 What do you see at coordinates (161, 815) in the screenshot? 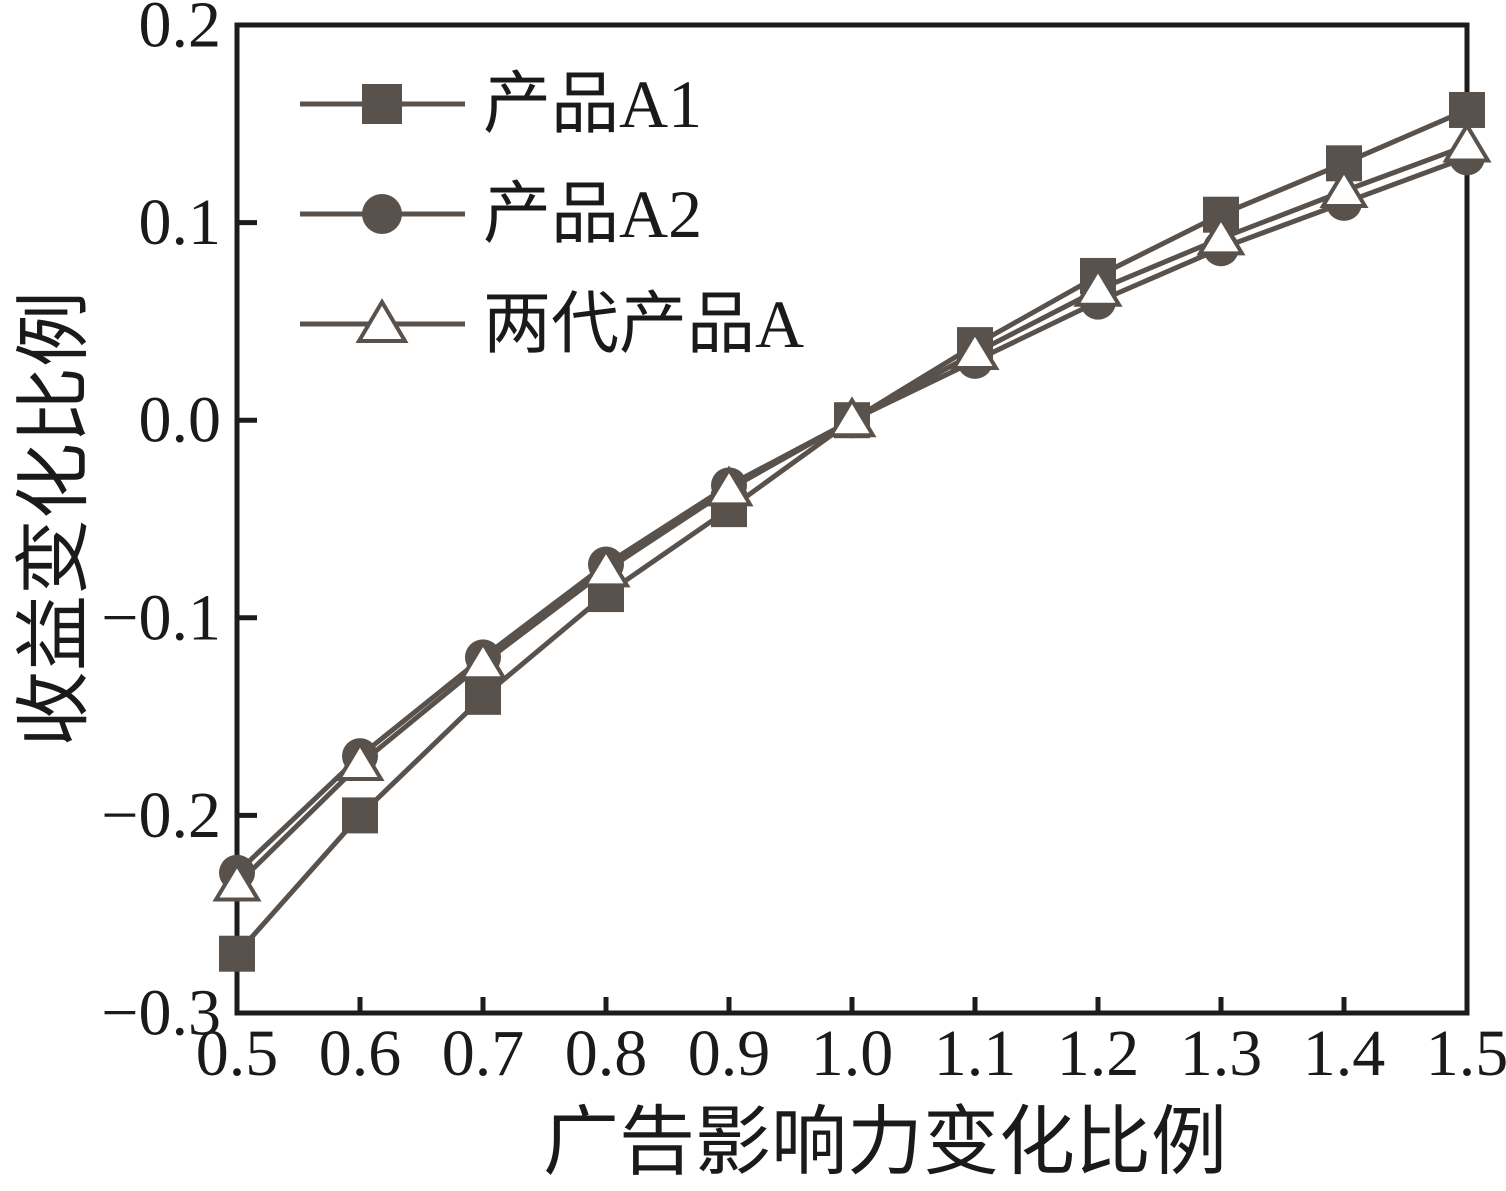
I see `y-tick-label: −0.2` at bounding box center [161, 815].